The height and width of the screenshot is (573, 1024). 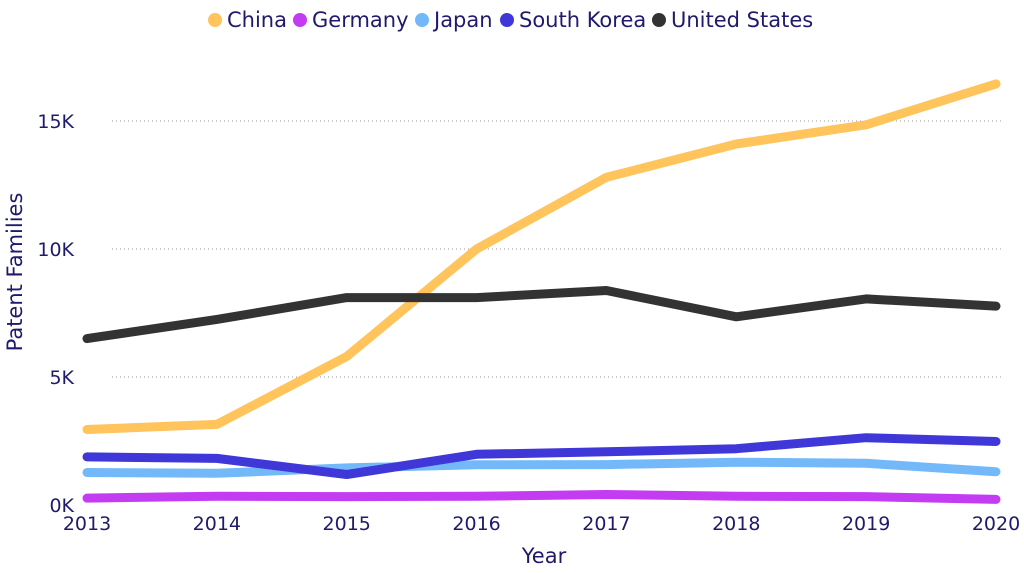 I want to click on legend-label: South Korea, so click(x=582, y=20).